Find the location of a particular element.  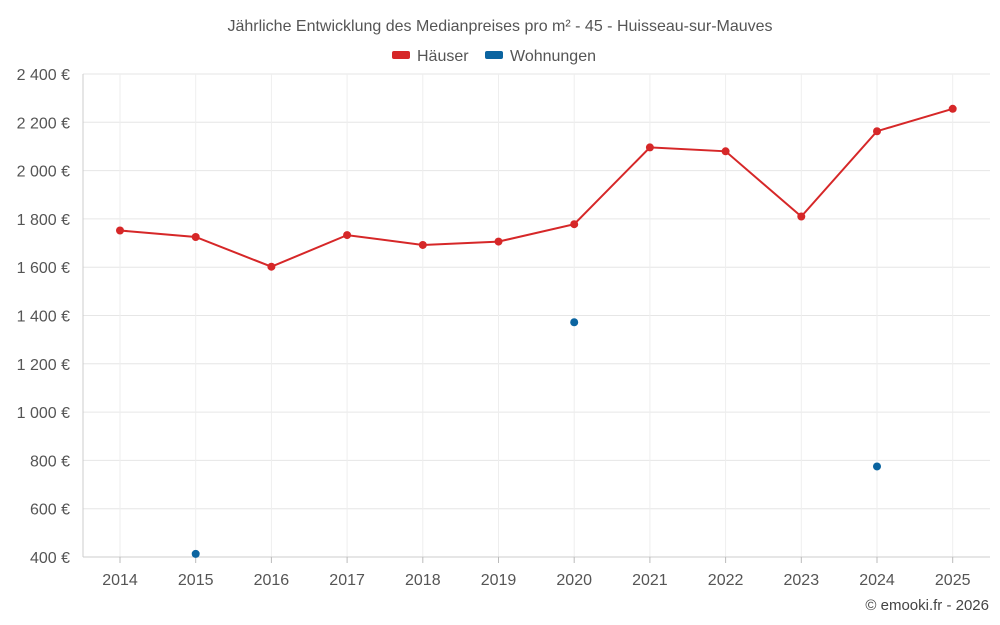

point-haeuser-2016 is located at coordinates (271, 266).